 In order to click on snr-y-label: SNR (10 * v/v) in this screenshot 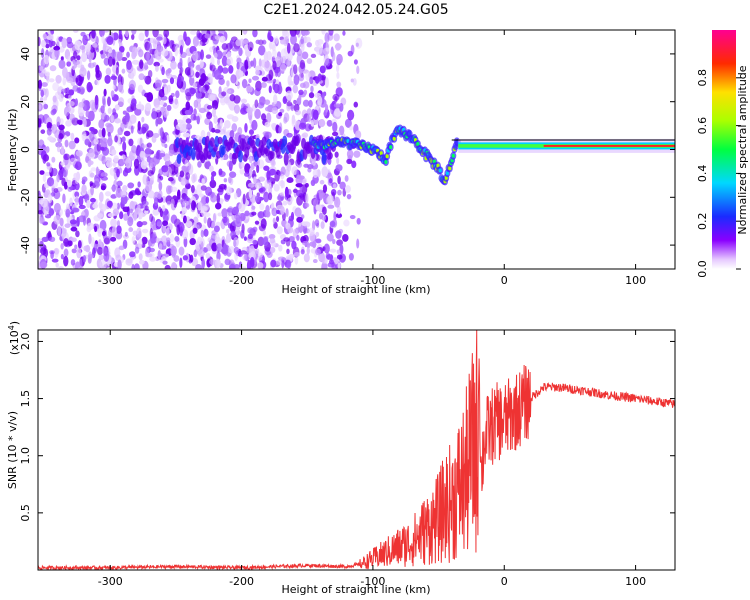, I will do `click(12, 450)`.